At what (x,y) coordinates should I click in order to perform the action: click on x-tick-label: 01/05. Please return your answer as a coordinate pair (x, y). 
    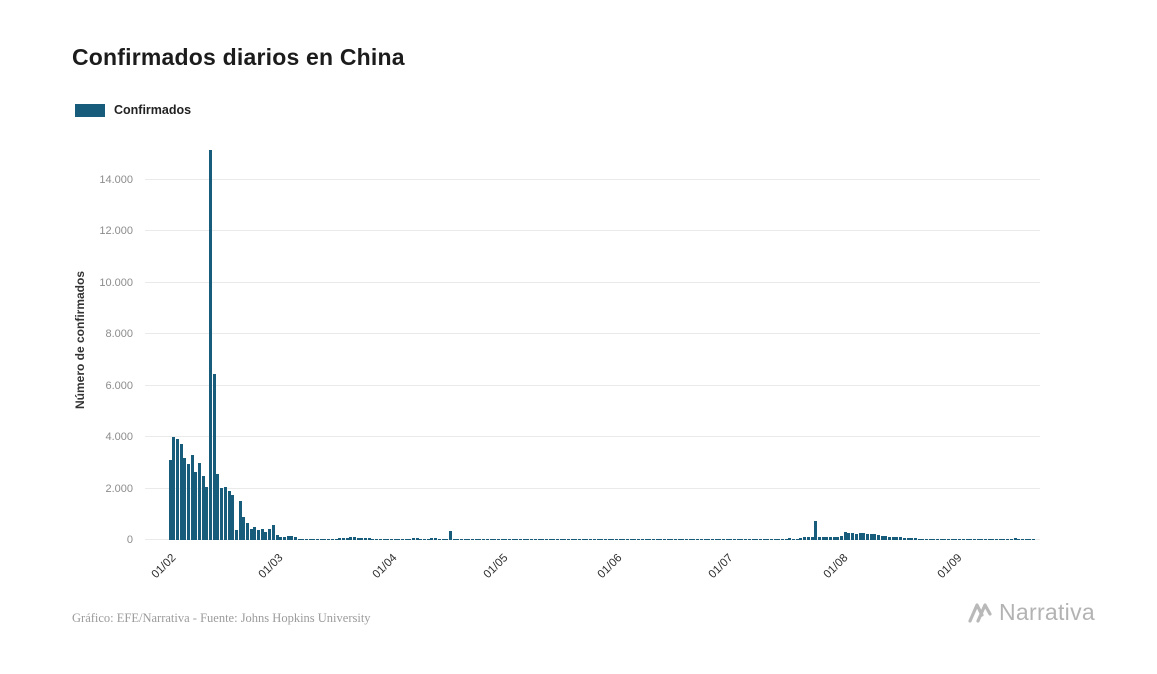
    Looking at the image, I should click on (496, 566).